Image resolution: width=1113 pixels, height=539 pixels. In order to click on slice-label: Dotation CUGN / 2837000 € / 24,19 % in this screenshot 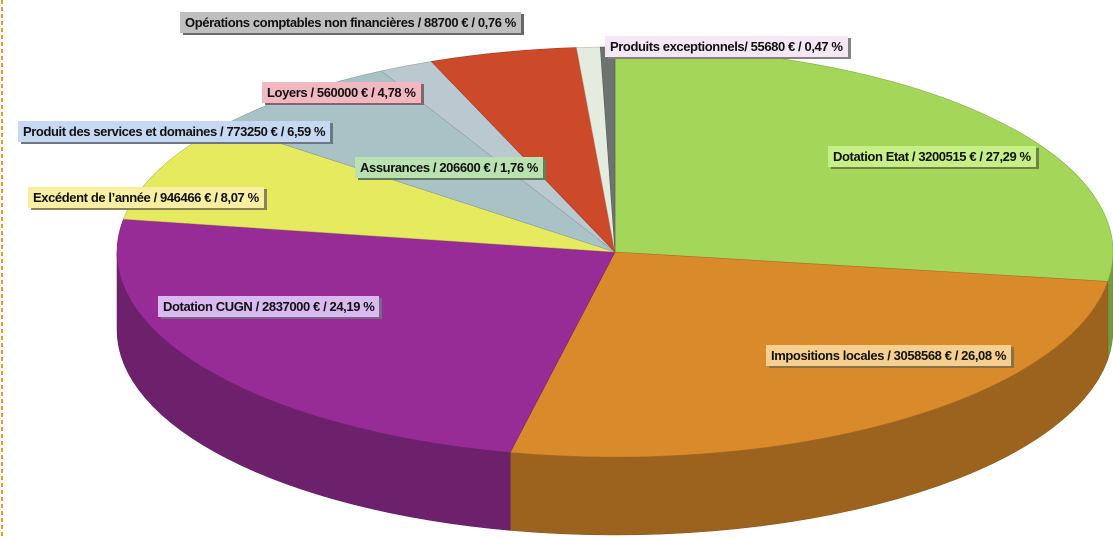, I will do `click(269, 306)`.